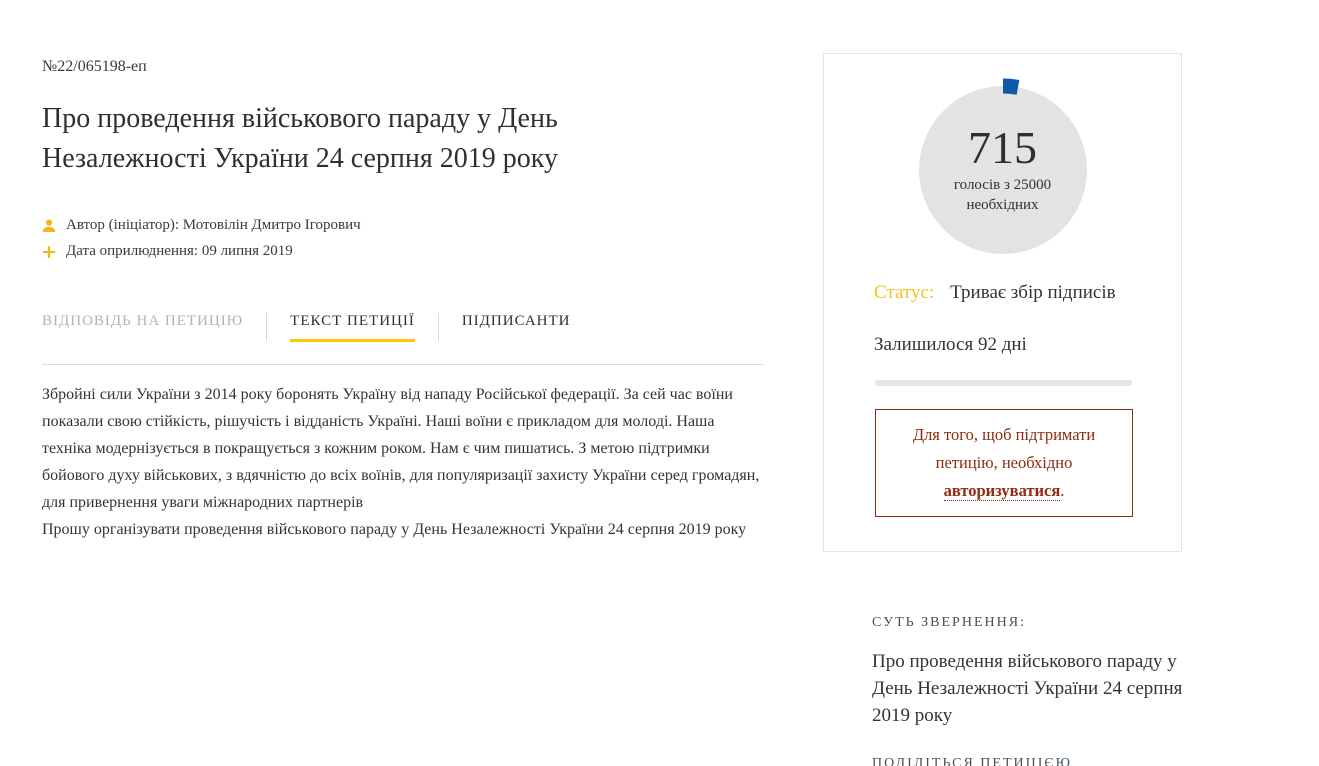 The height and width of the screenshot is (766, 1319). Describe the element at coordinates (972, 761) in the screenshot. I see `share-heading: ПОДІЛІТЬСЯ ПЕТИЦІЄЮ` at that location.